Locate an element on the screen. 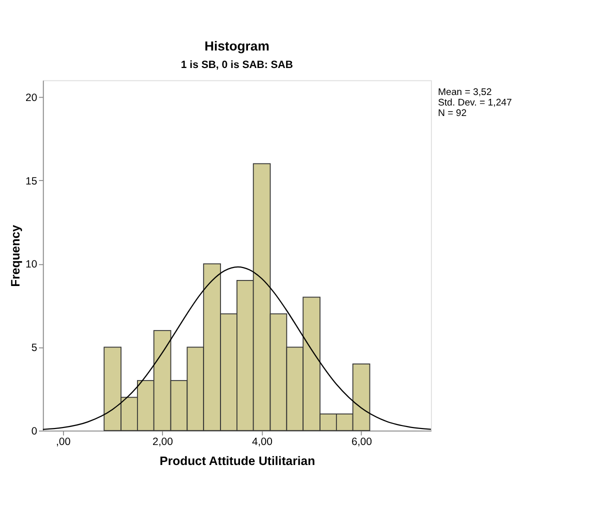  y-tick-label: 20 is located at coordinates (32, 98).